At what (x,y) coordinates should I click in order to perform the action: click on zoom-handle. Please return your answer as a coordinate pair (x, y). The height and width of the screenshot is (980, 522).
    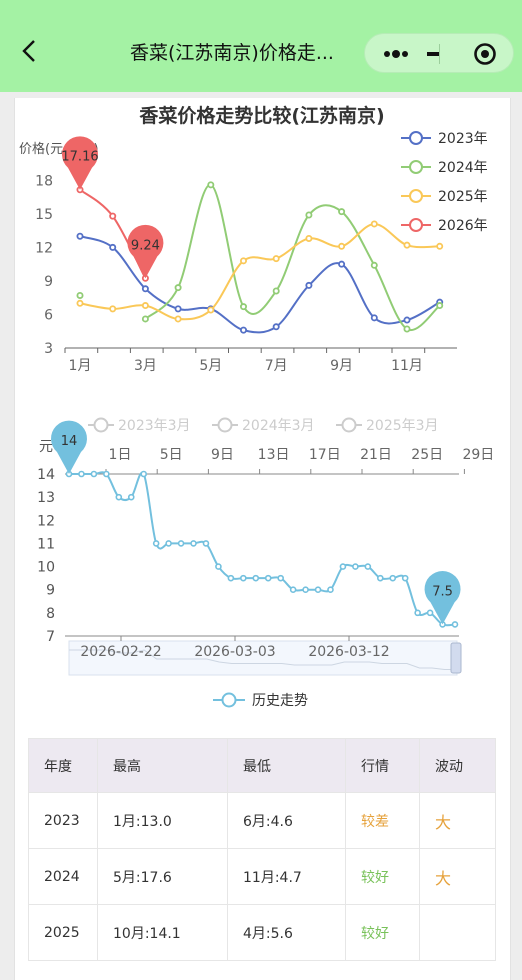
    Looking at the image, I should click on (456, 658).